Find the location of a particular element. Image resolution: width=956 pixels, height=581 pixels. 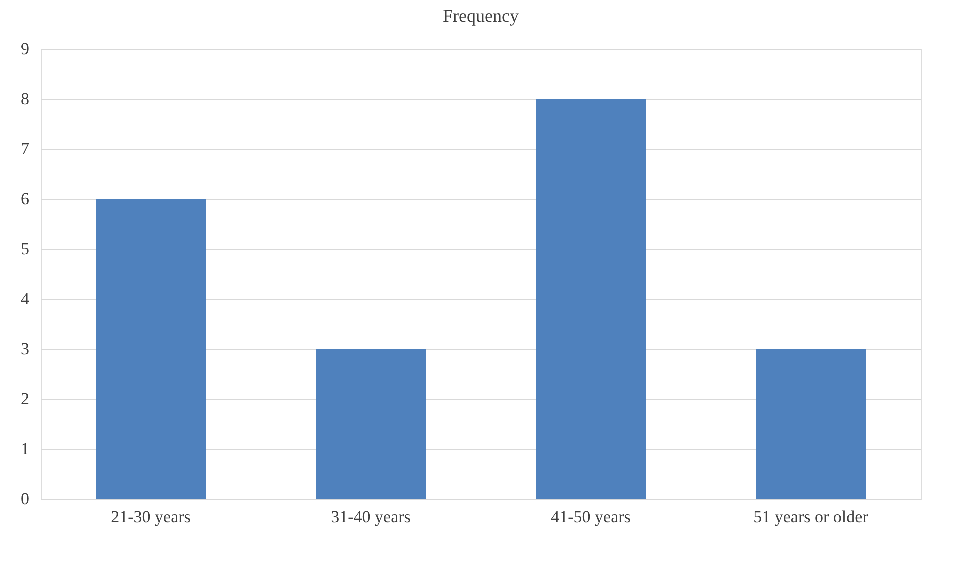

y-tick-label: 0 is located at coordinates (25, 499).